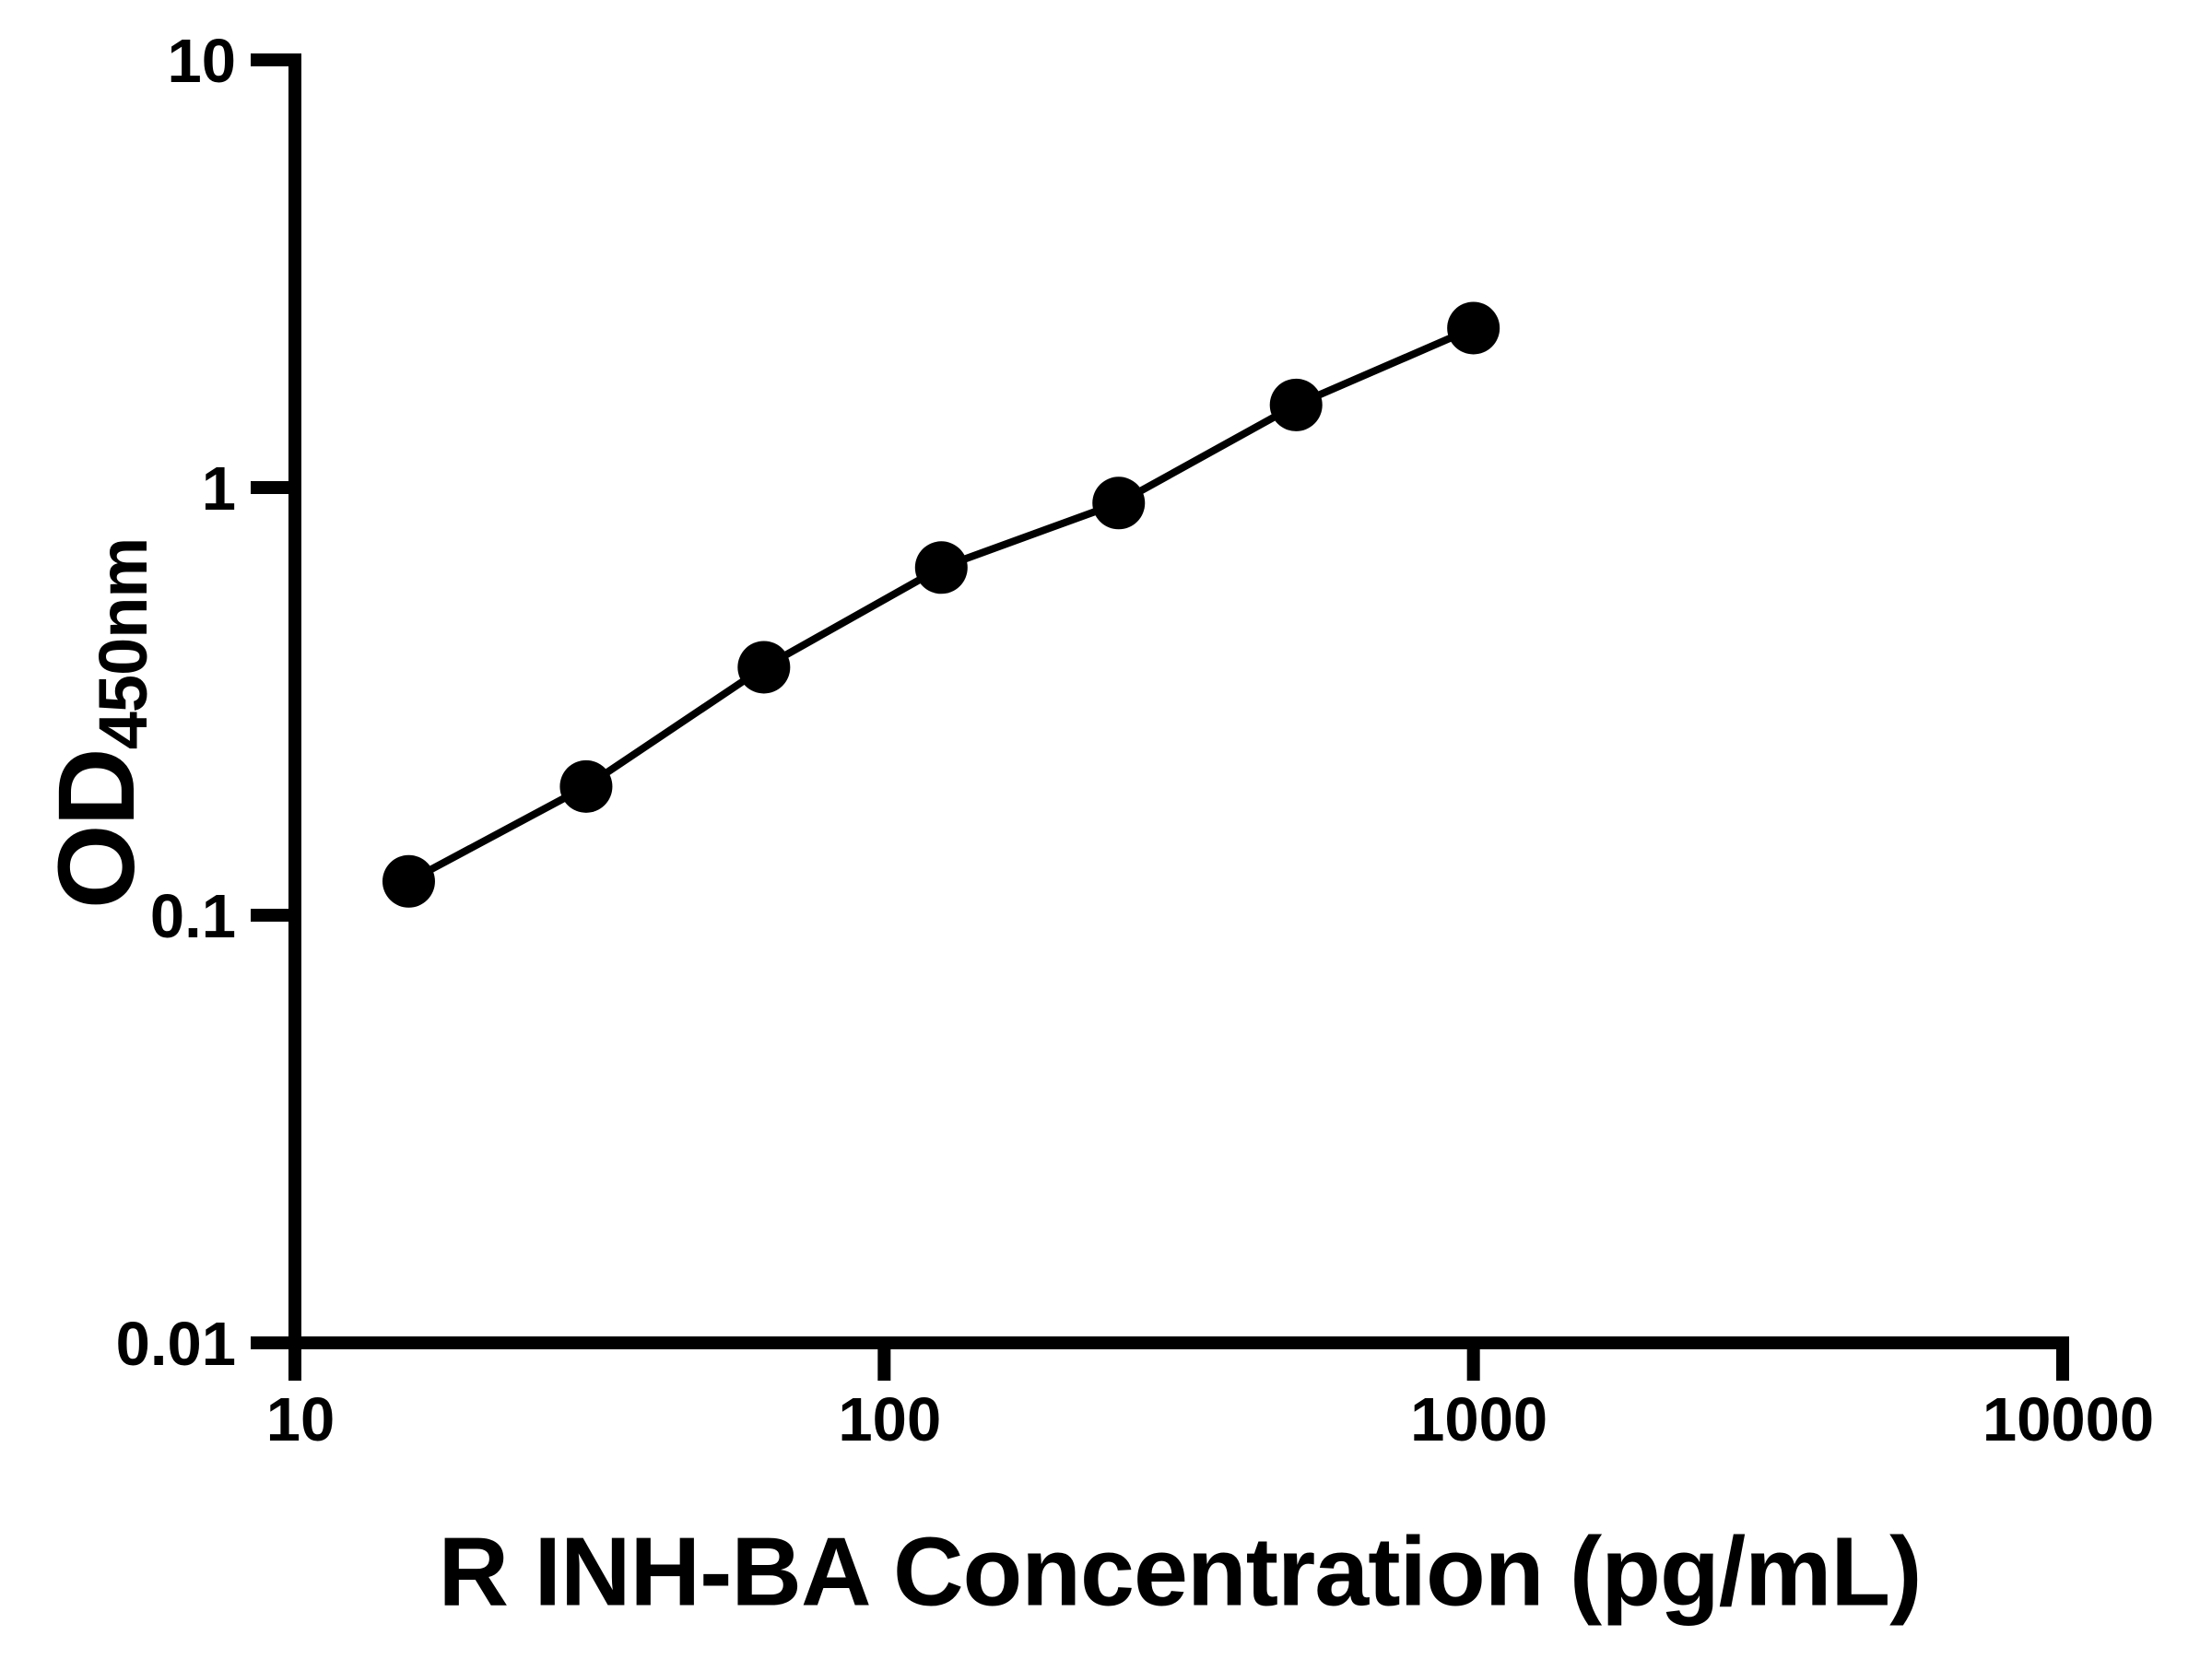  I want to click on y-axis-title: OD 450nm, so click(97, 723).